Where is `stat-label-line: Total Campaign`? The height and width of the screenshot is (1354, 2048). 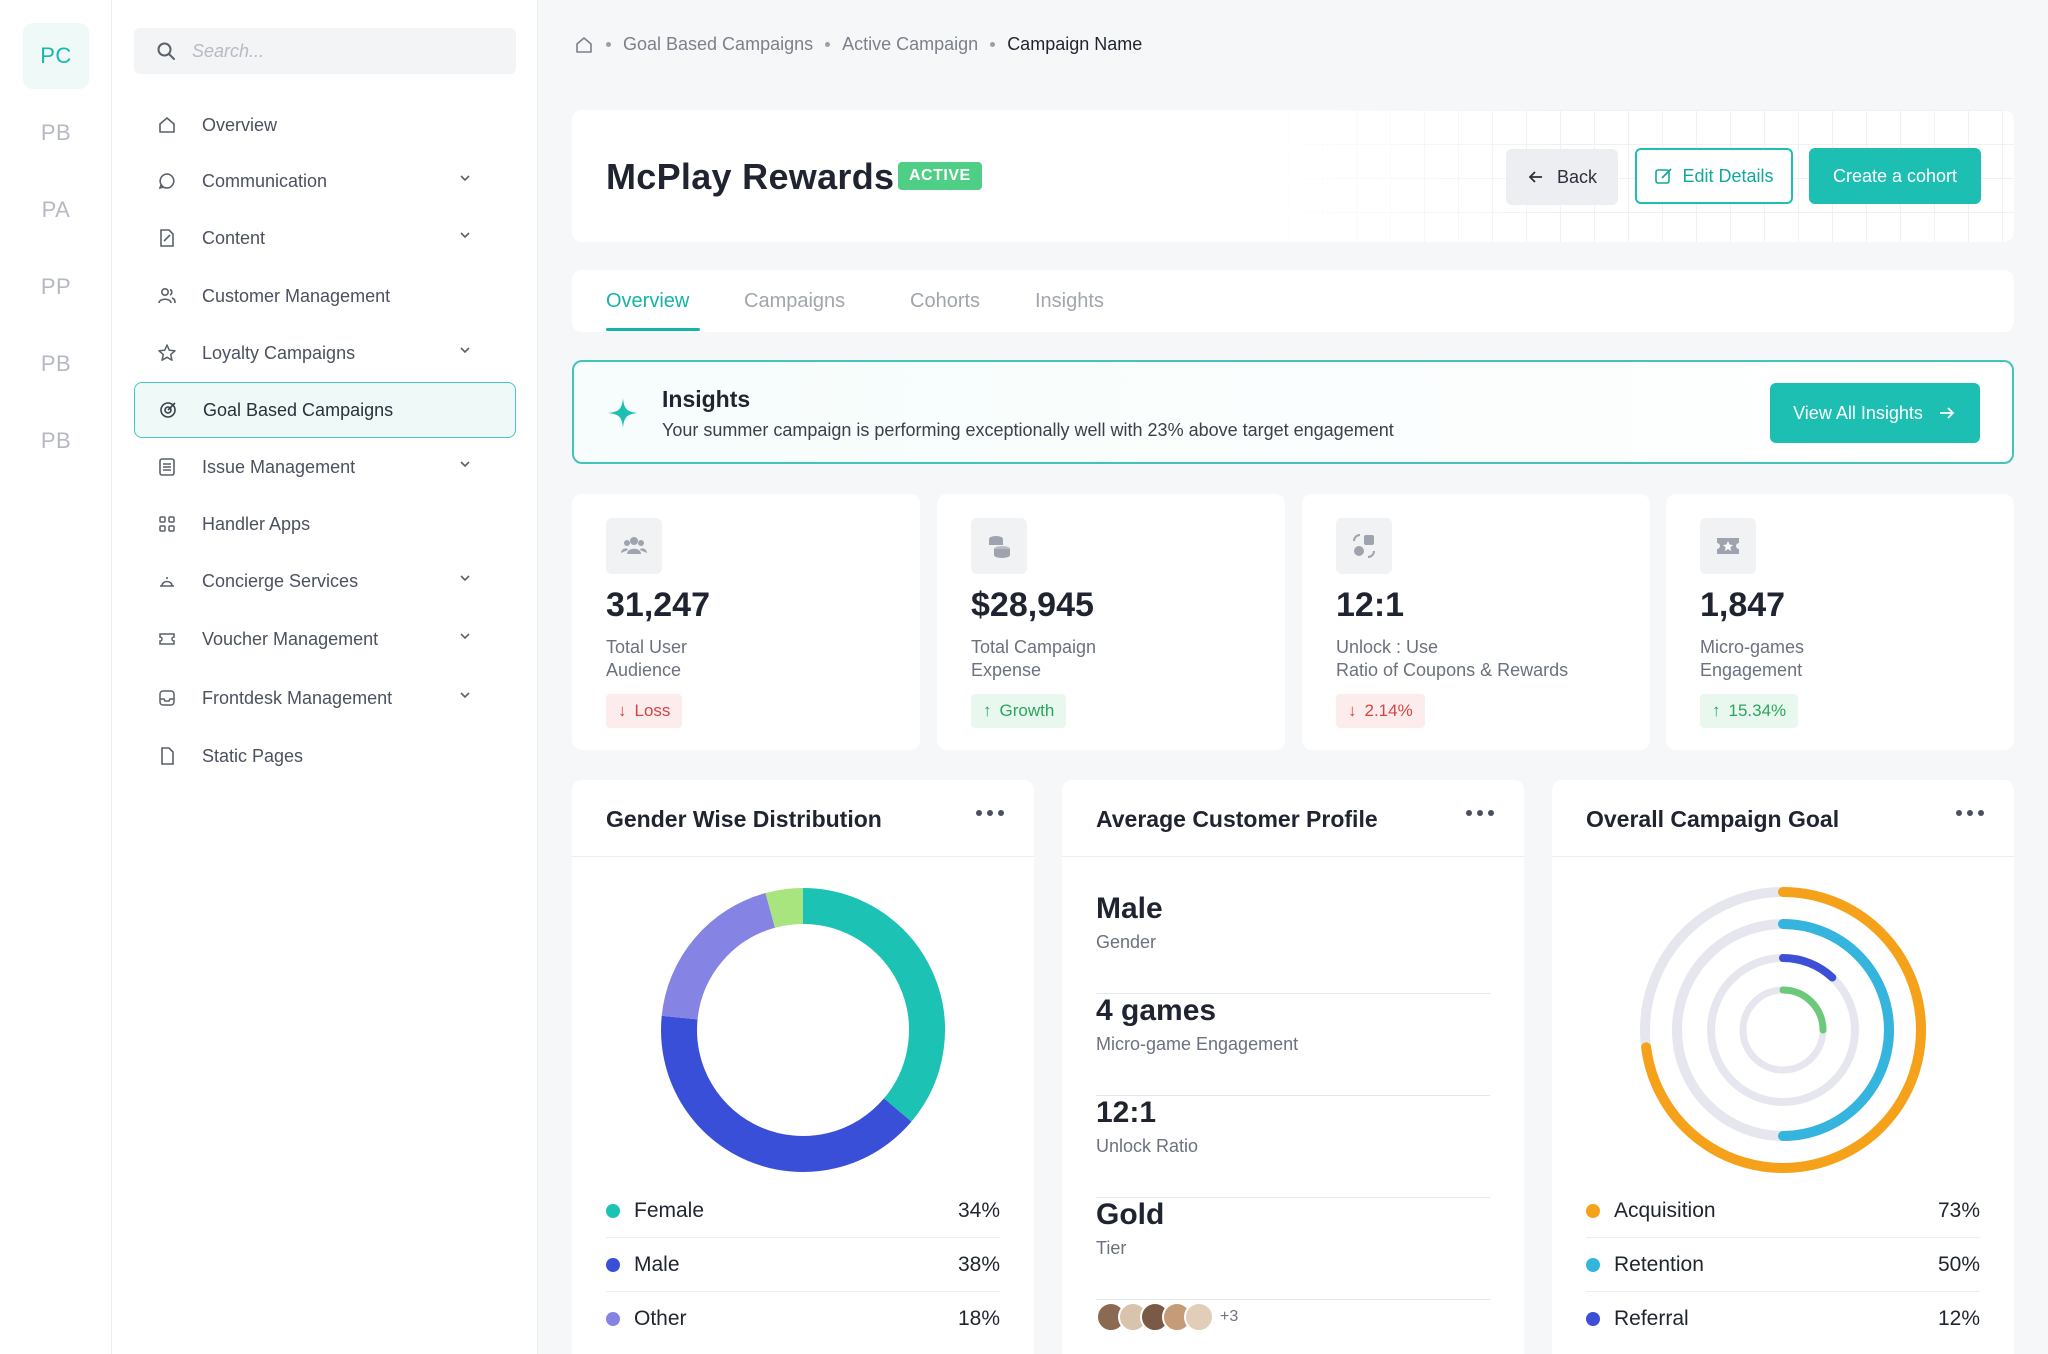
stat-label-line: Total Campaign is located at coordinates (1034, 647).